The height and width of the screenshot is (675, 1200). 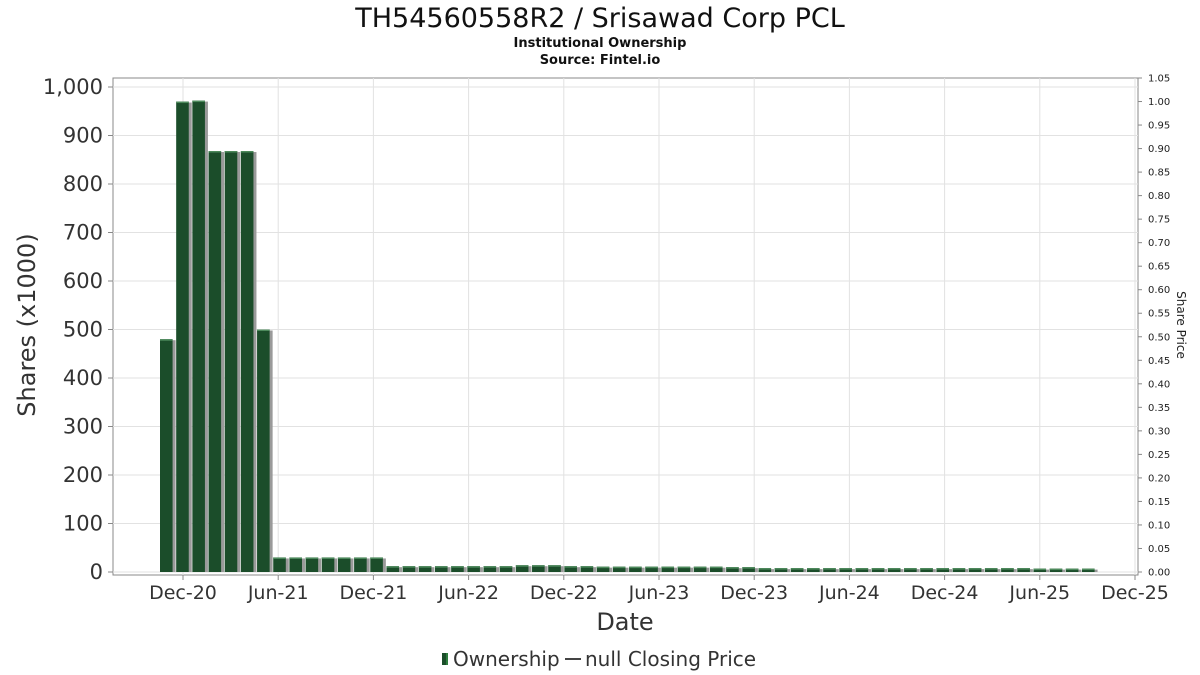 What do you see at coordinates (1159, 267) in the screenshot?
I see `y2-tick-label: 0.65` at bounding box center [1159, 267].